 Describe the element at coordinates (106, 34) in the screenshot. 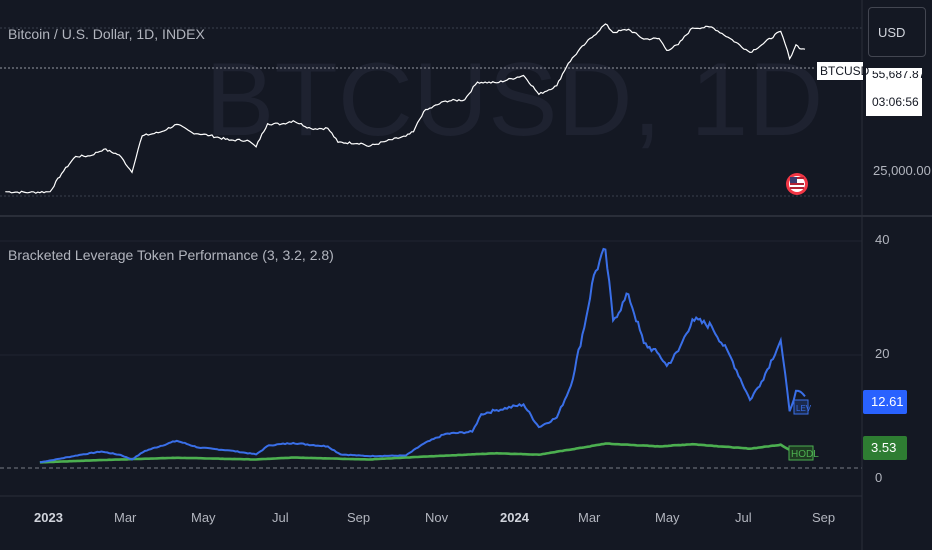

I see `symbol-title: Bitcoin / U.S. Dollar, 1D, INDEX` at that location.